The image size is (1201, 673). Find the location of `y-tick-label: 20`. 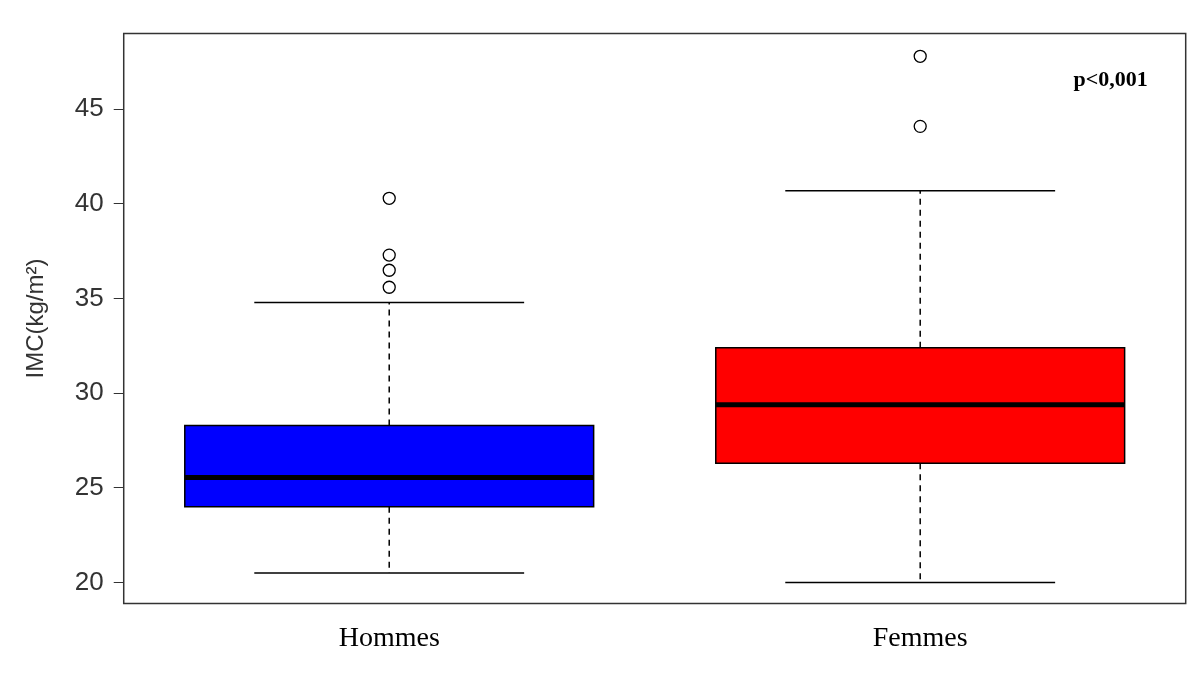

y-tick-label: 20 is located at coordinates (89, 580).